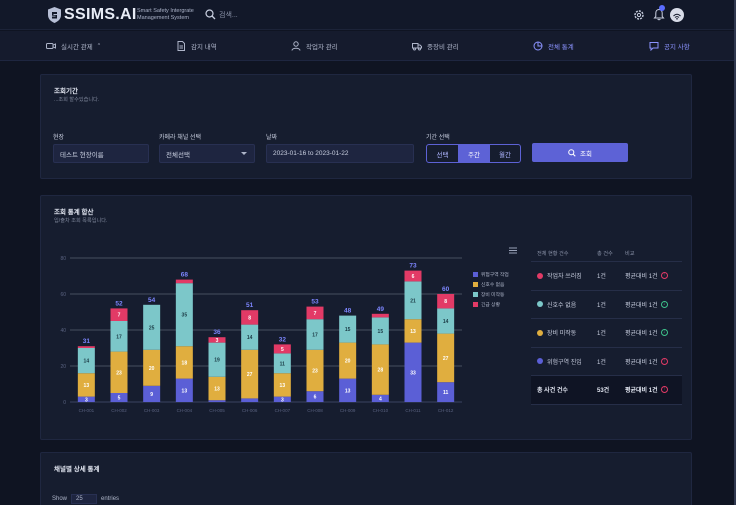 The width and height of the screenshot is (736, 505). What do you see at coordinates (119, 316) in the screenshot?
I see `data-label: 7` at bounding box center [119, 316].